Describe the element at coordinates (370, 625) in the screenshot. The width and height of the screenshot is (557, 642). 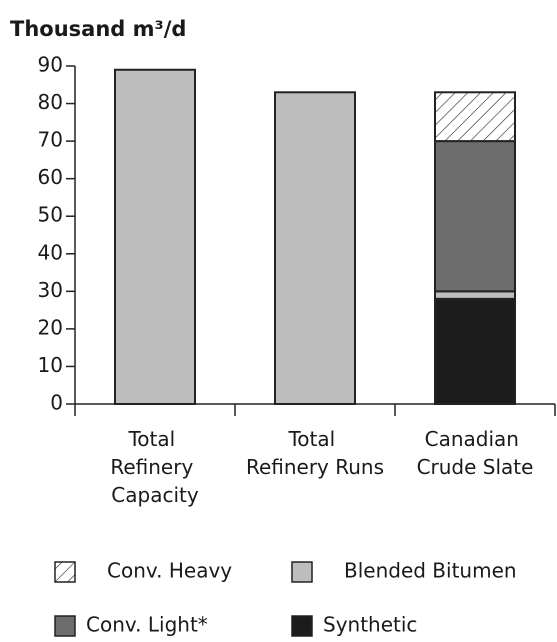
I see `legend-label: Synthetic` at that location.